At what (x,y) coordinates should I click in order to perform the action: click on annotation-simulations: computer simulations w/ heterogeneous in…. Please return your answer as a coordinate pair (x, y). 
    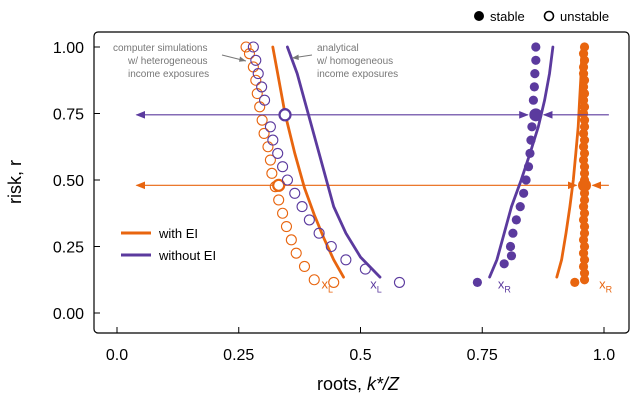
    Looking at the image, I should click on (180, 61).